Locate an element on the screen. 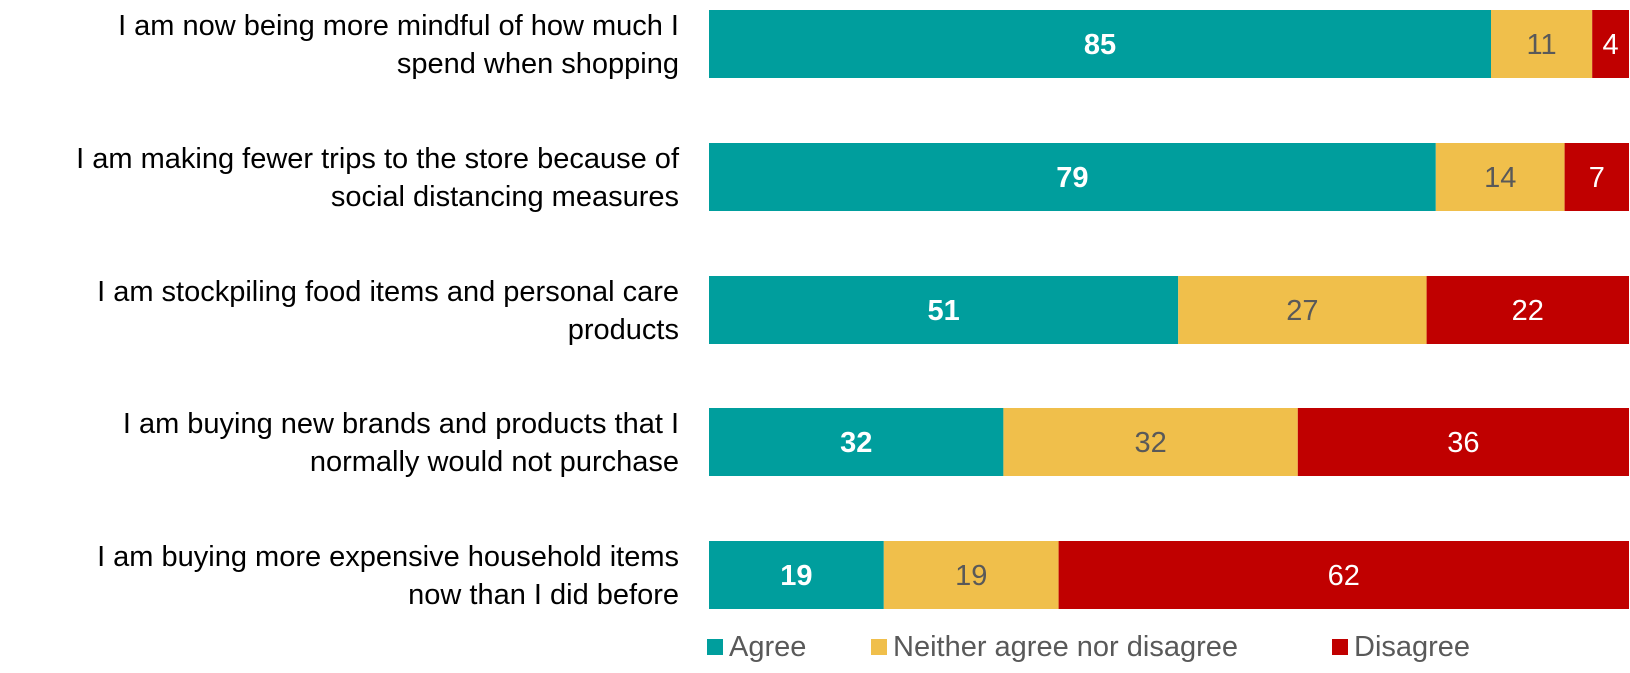 Image resolution: width=1630 pixels, height=673 pixels. data-label-neither-agree-nor-disagree: 14 is located at coordinates (1500, 178).